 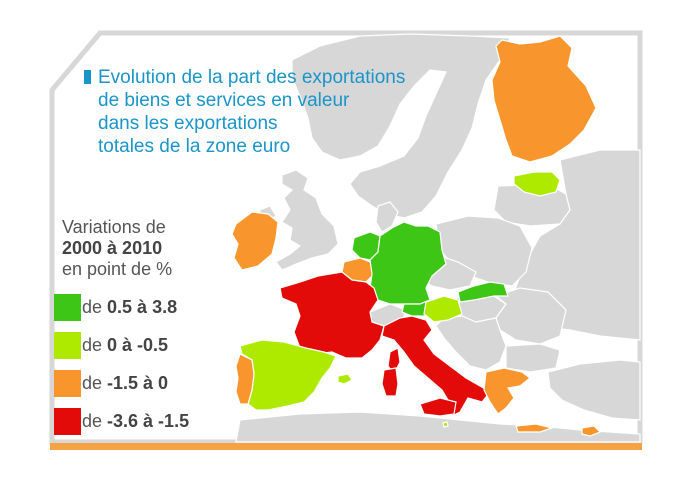 I want to click on country-sardinia, so click(x=390, y=382).